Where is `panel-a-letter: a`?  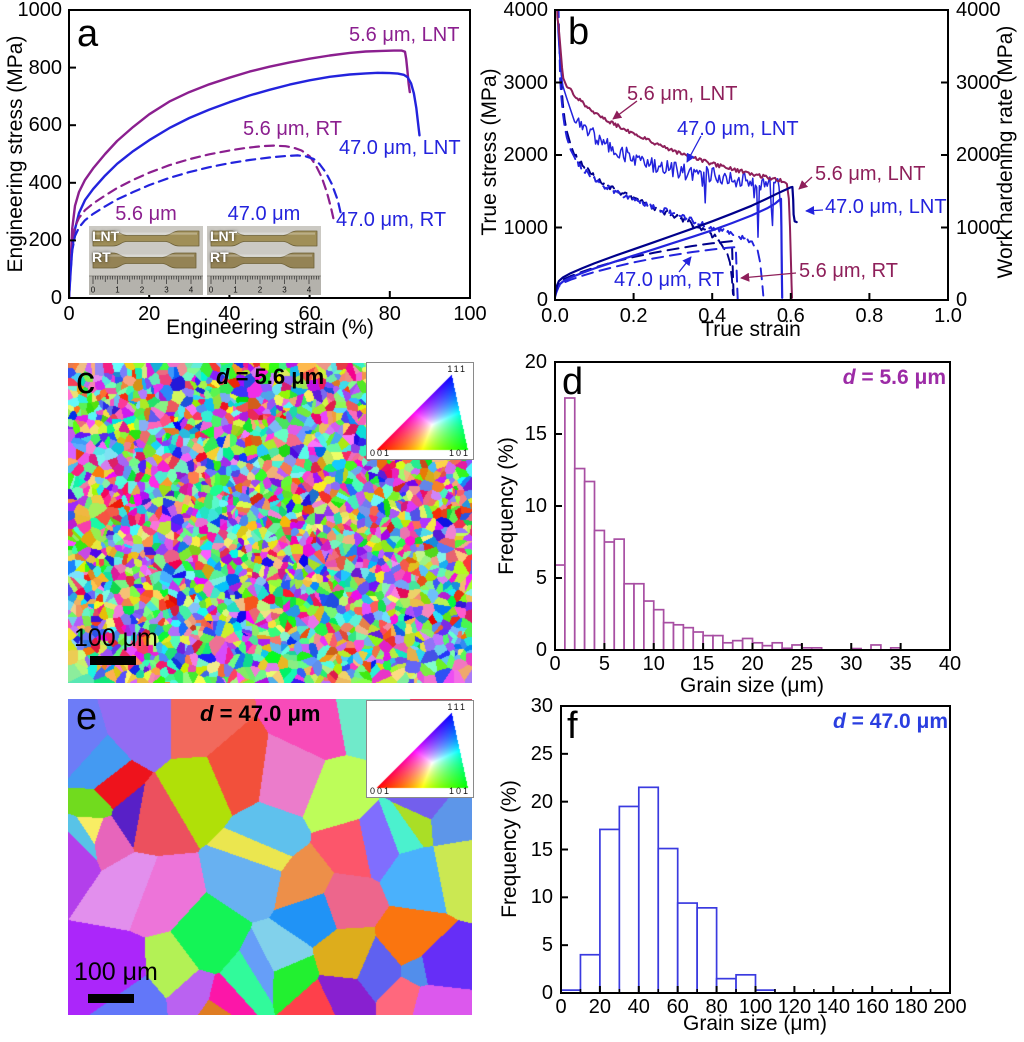 panel-a-letter: a is located at coordinates (88, 34).